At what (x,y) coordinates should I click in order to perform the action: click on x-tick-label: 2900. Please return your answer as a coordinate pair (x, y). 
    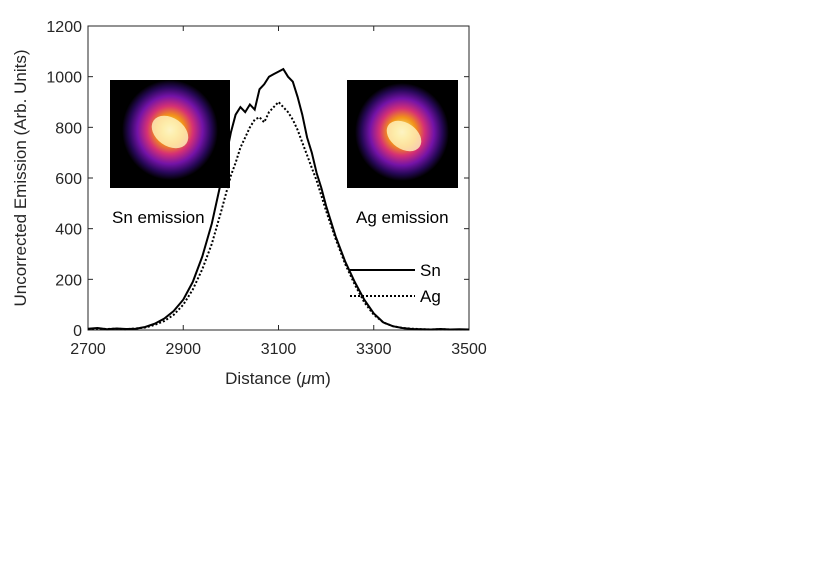
    Looking at the image, I should click on (183, 349).